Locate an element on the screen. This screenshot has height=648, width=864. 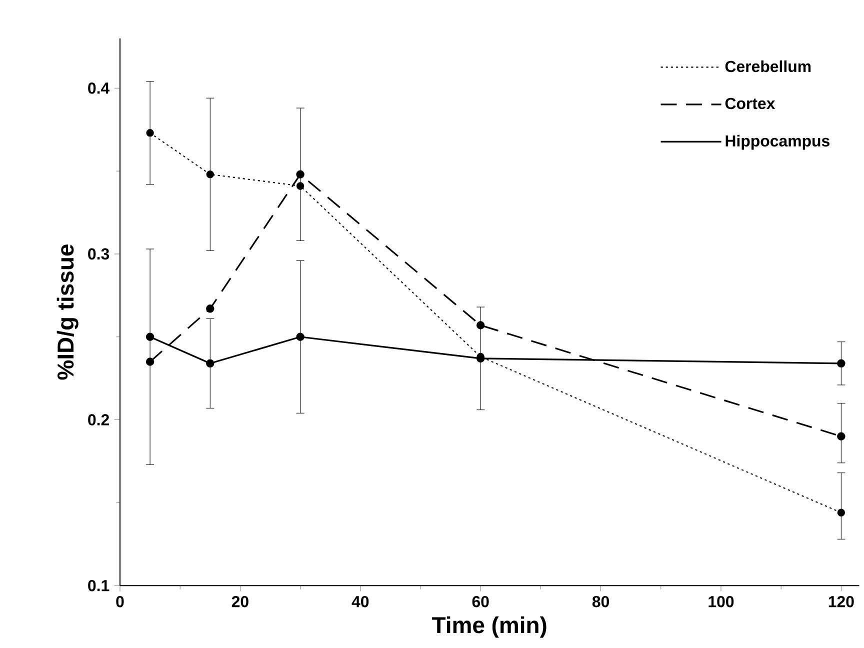
x-tick-label: 100 is located at coordinates (721, 602).